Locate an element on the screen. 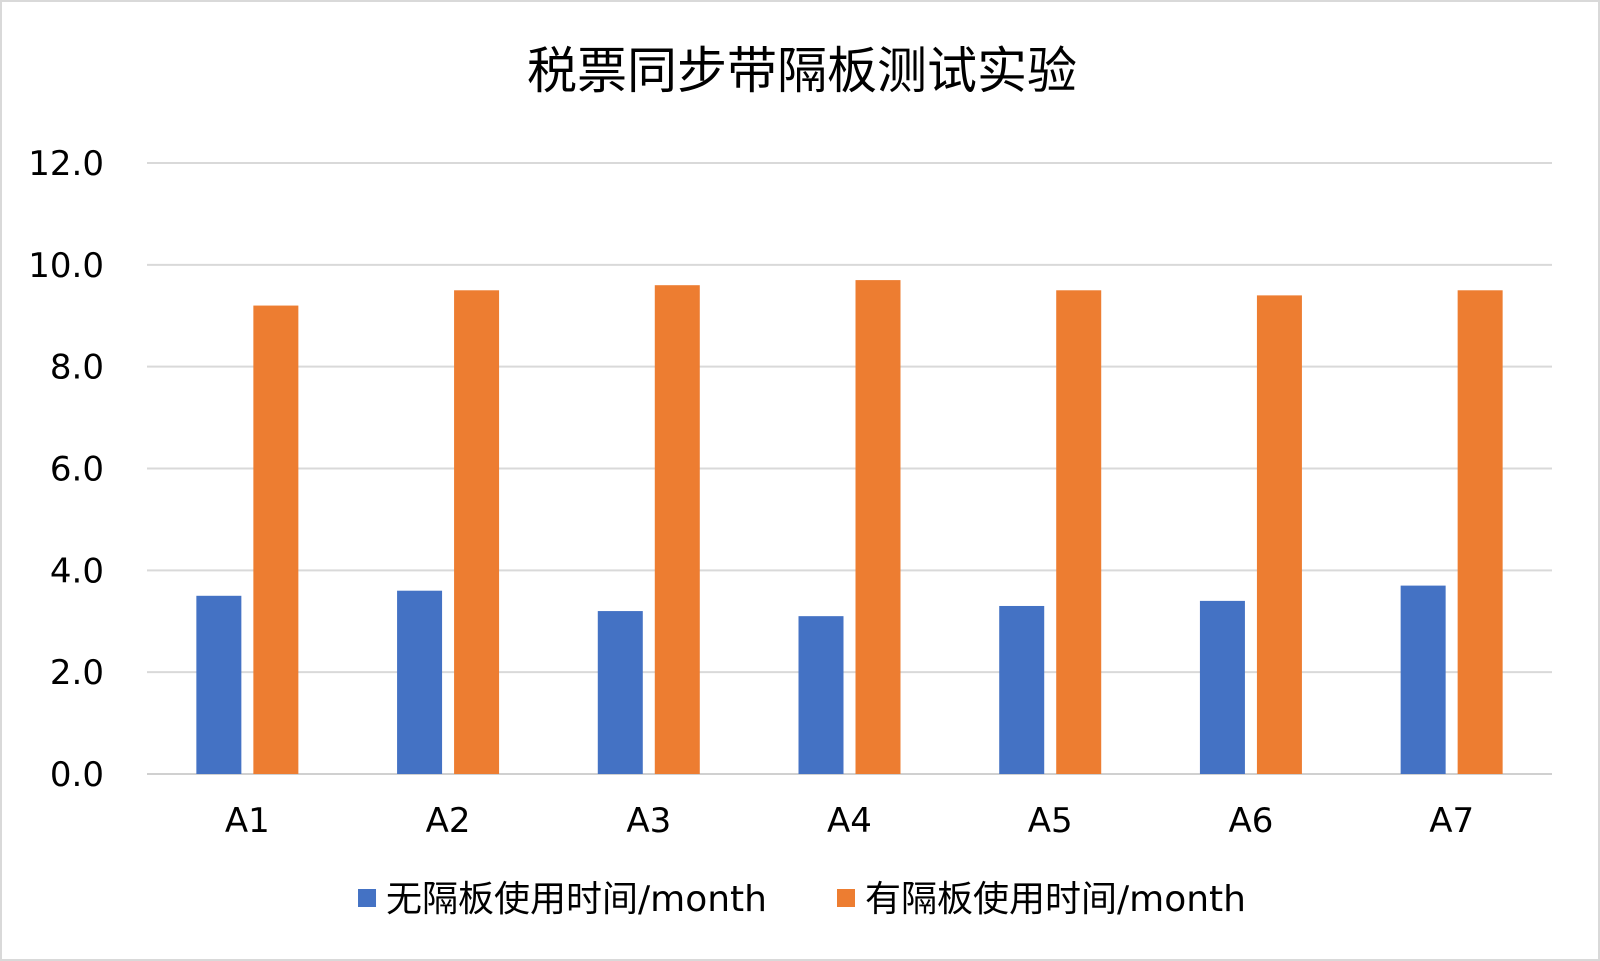  y-tick-label: 12.0 is located at coordinates (66, 164).